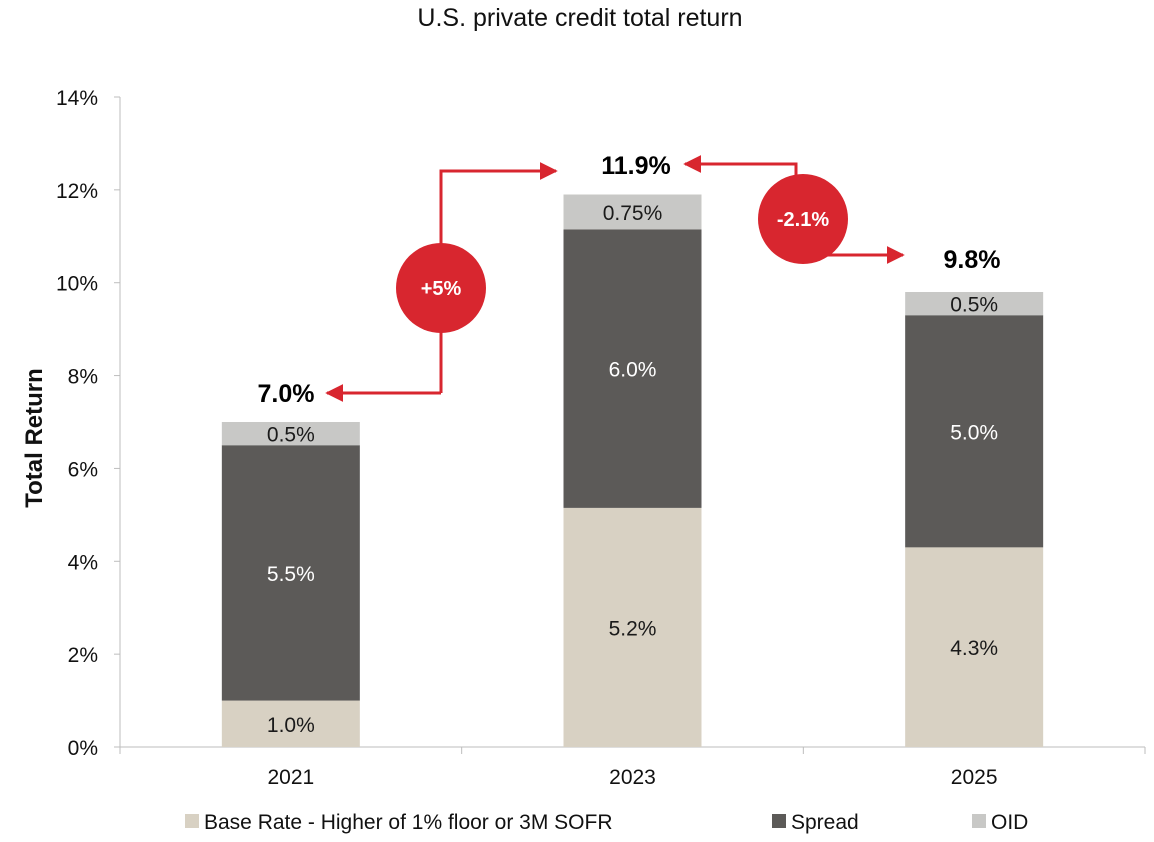  I want to click on decrease-arrow-left, so click(740, 165).